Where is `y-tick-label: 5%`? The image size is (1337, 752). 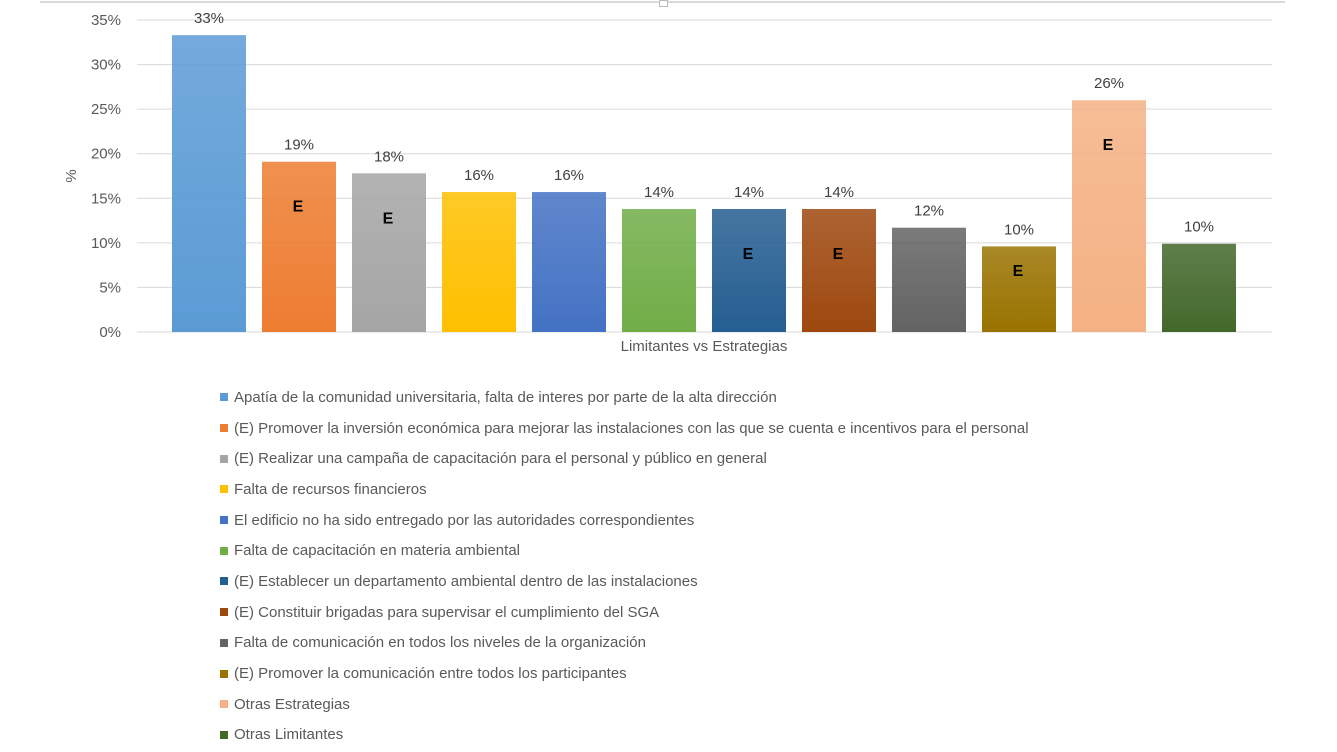
y-tick-label: 5% is located at coordinates (110, 287).